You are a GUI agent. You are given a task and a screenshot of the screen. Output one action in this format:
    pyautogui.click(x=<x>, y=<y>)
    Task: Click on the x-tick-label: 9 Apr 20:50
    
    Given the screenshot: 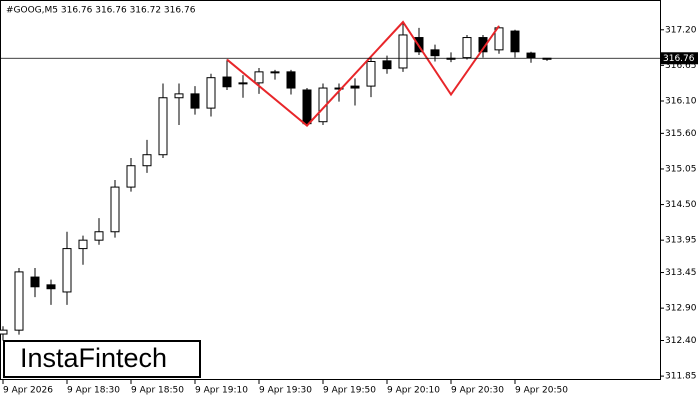 What is the action you would take?
    pyautogui.click(x=541, y=391)
    